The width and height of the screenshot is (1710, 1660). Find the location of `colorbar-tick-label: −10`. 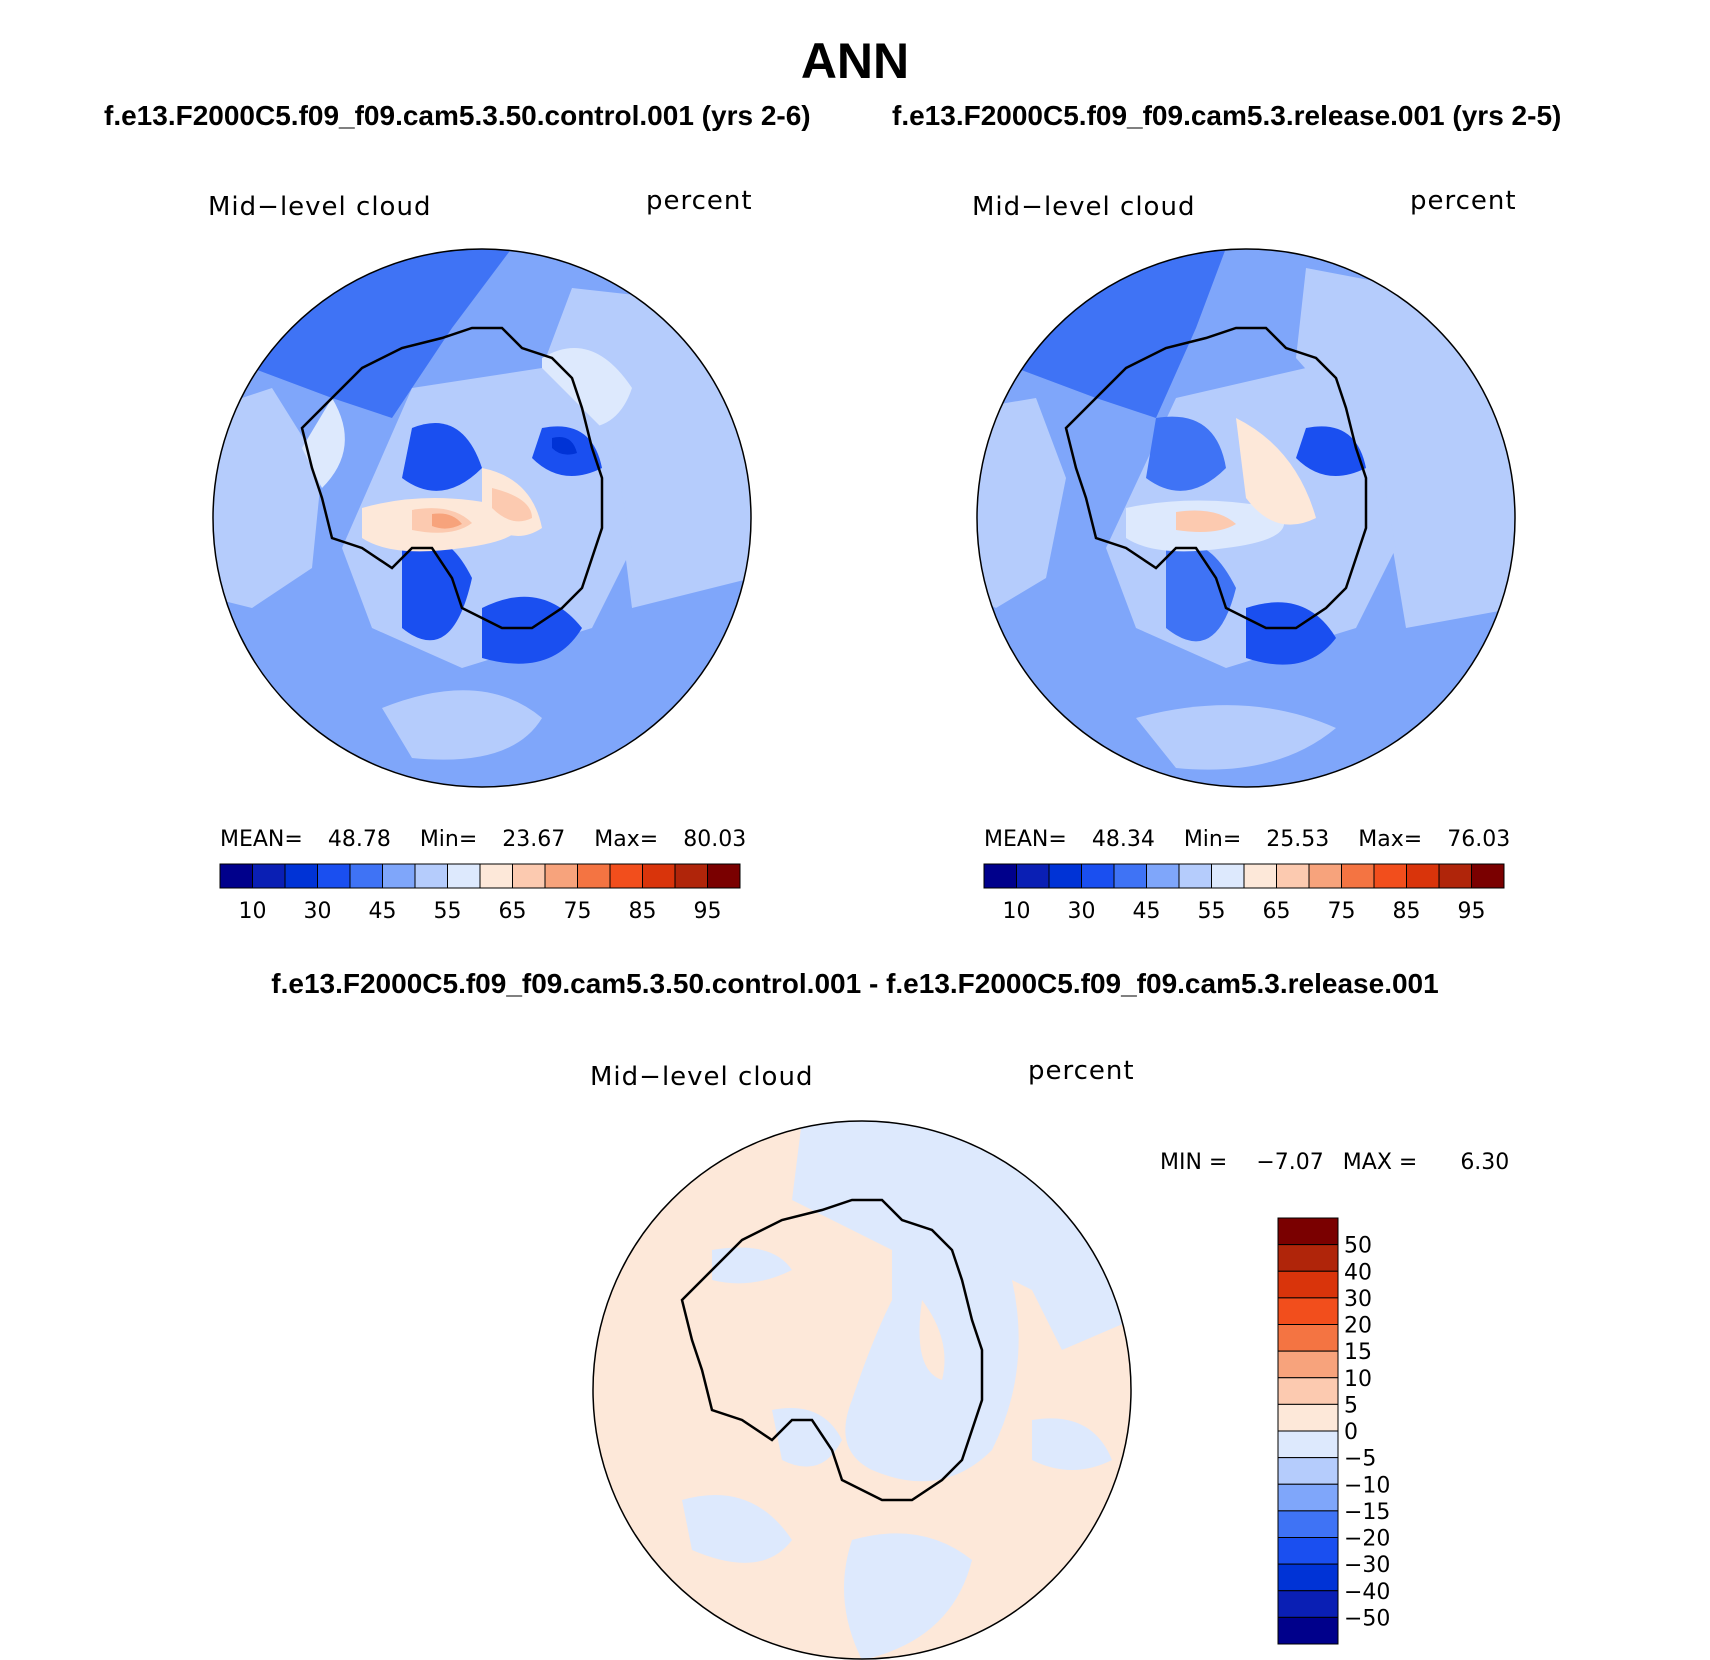

colorbar-tick-label: −10 is located at coordinates (1367, 1485).